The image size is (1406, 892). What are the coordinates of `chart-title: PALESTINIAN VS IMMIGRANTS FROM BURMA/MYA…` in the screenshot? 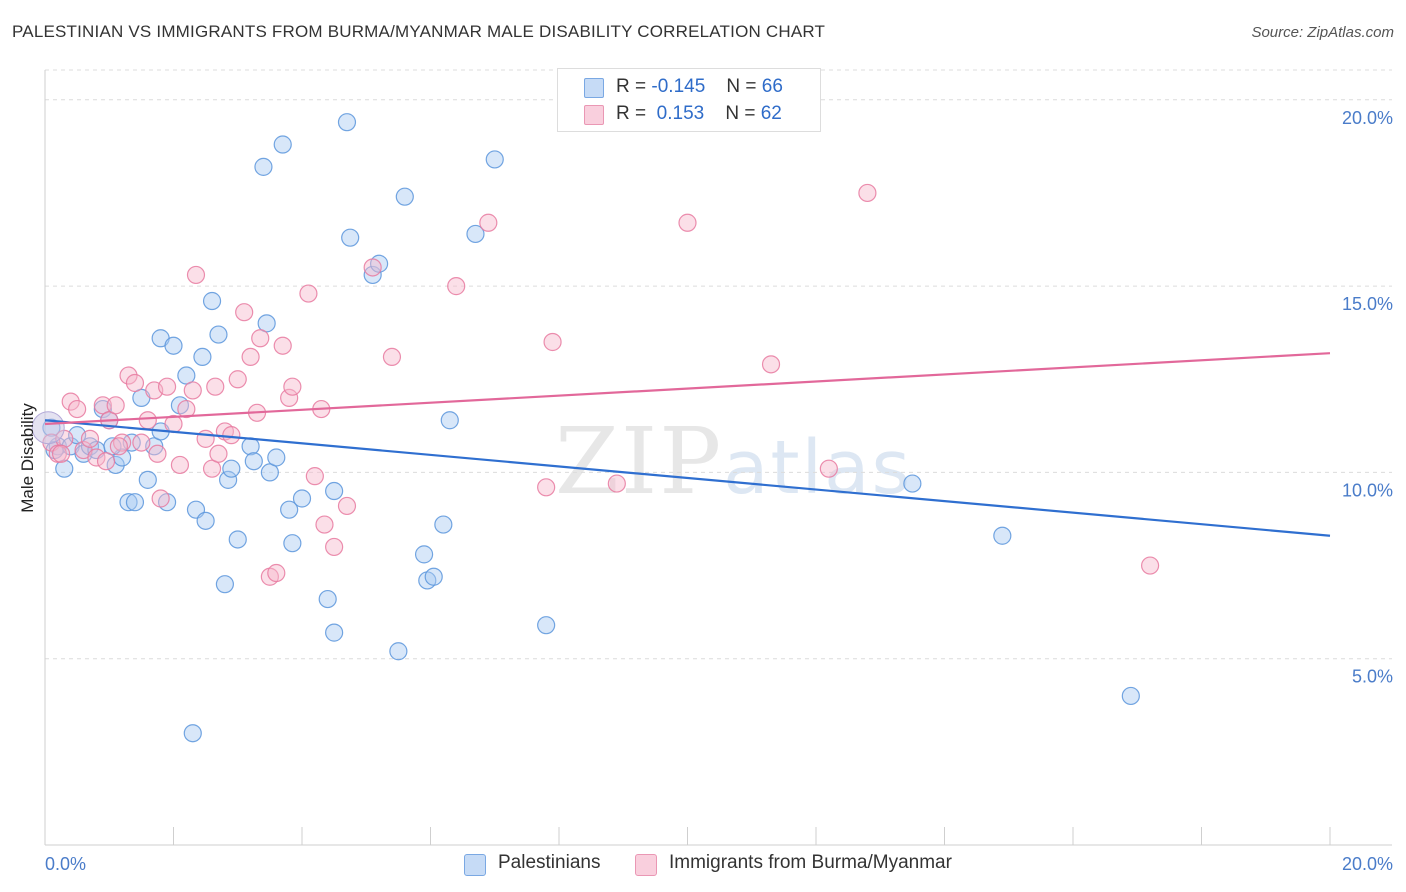 It's located at (419, 31).